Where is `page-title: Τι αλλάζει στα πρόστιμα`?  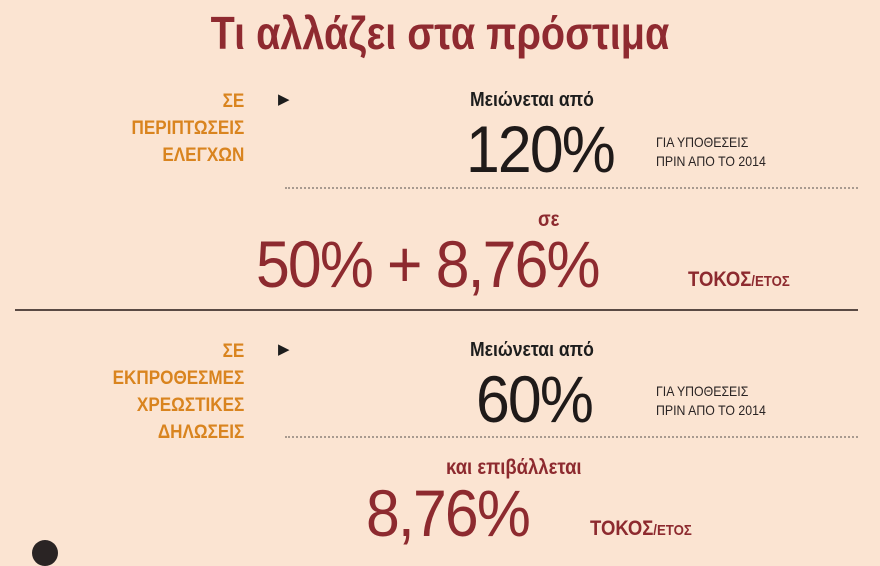 page-title: Τι αλλάζει στα πρόστιμα is located at coordinates (440, 33).